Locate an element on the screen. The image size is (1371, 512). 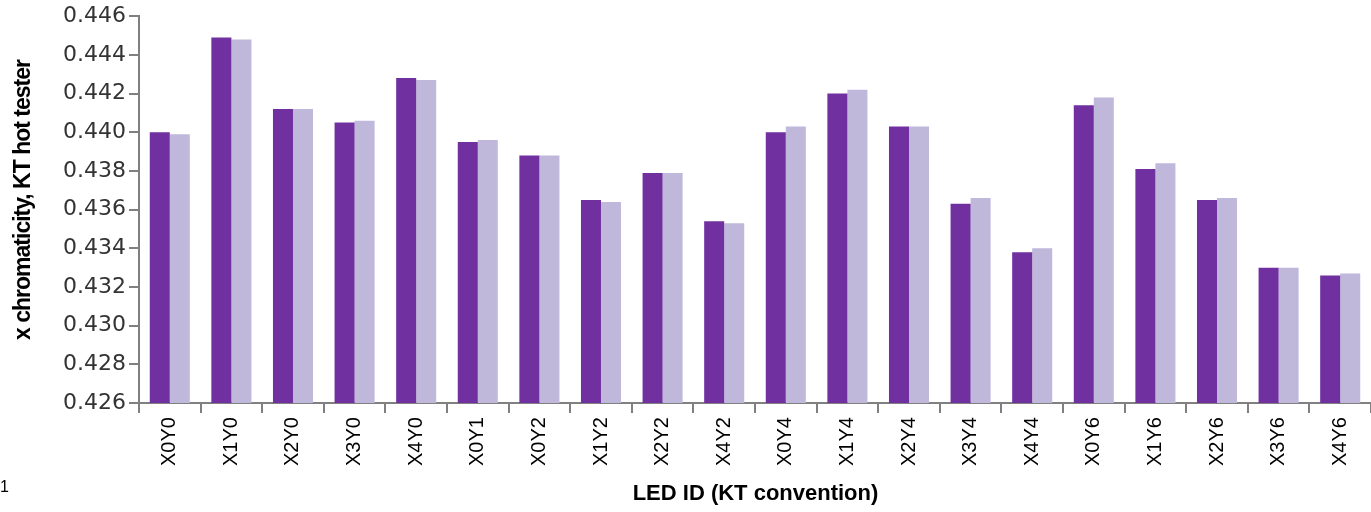
x-tick-label: X0Y4 is located at coordinates (784, 442).